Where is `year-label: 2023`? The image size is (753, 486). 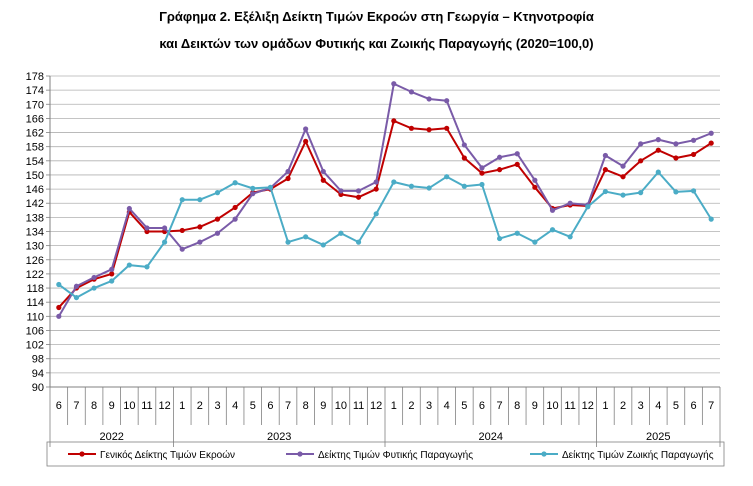 year-label: 2023 is located at coordinates (279, 437).